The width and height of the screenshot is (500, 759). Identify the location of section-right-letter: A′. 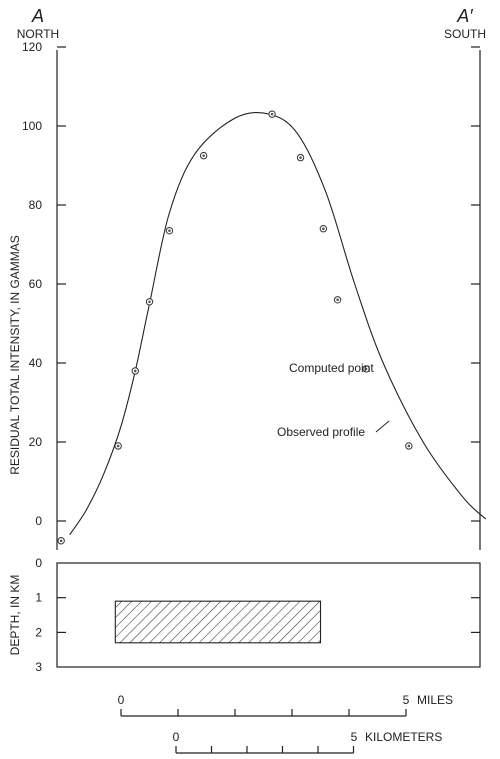
(464, 16).